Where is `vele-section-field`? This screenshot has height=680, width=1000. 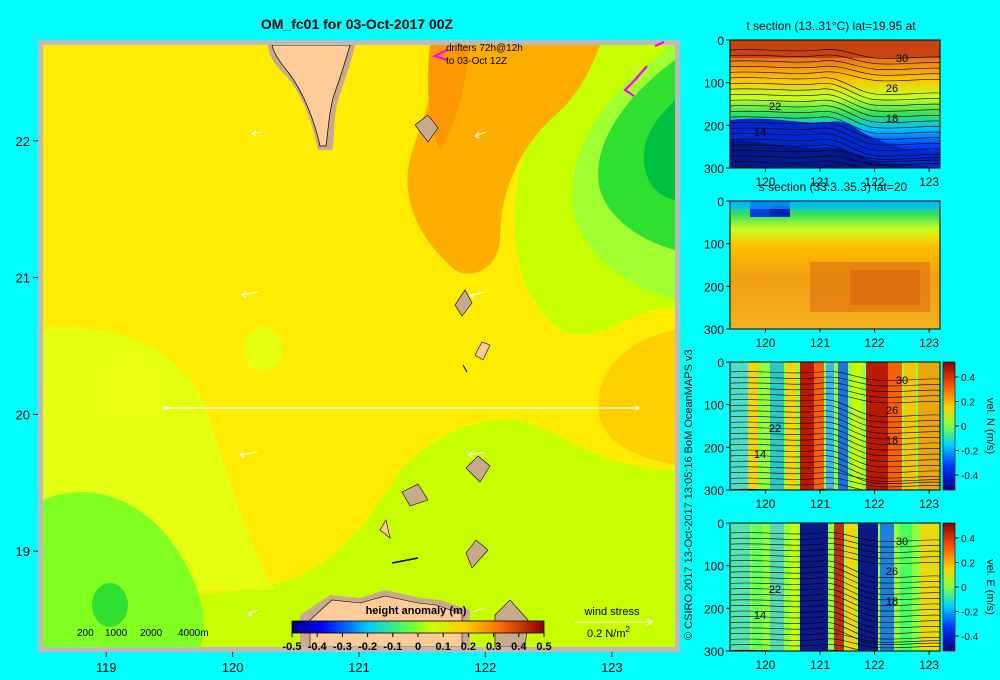
vele-section-field is located at coordinates (835, 587).